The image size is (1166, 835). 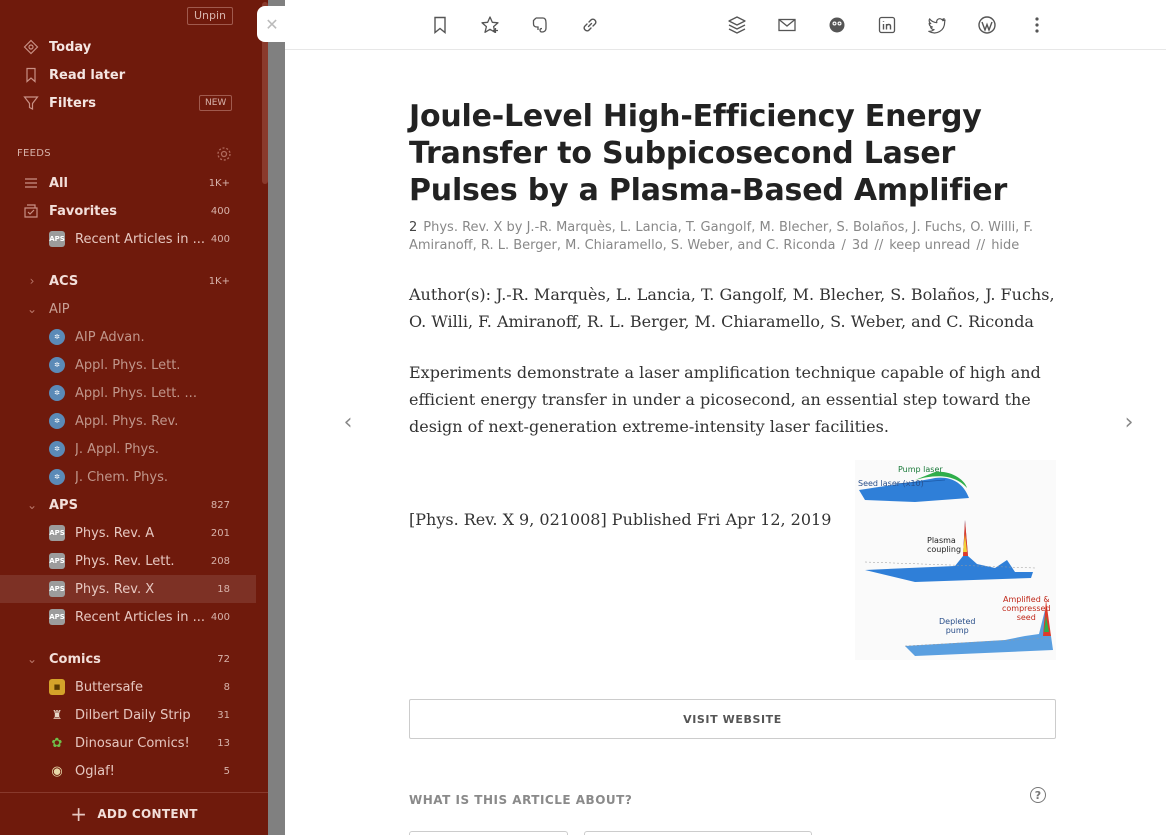 What do you see at coordinates (128, 183) in the screenshot?
I see `sidebar-item-all: All 1K+` at bounding box center [128, 183].